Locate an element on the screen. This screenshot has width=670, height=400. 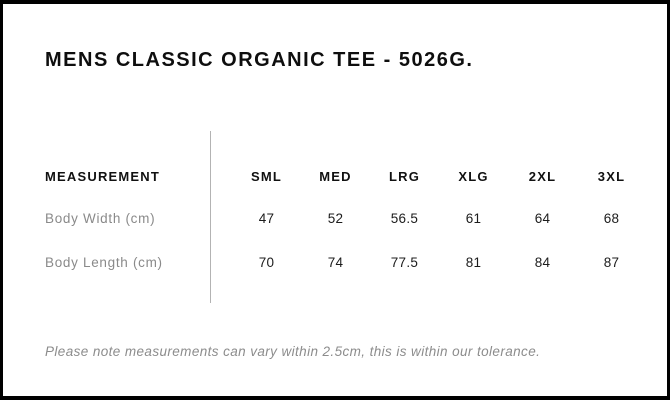
body-length-med: 74 is located at coordinates (335, 262).